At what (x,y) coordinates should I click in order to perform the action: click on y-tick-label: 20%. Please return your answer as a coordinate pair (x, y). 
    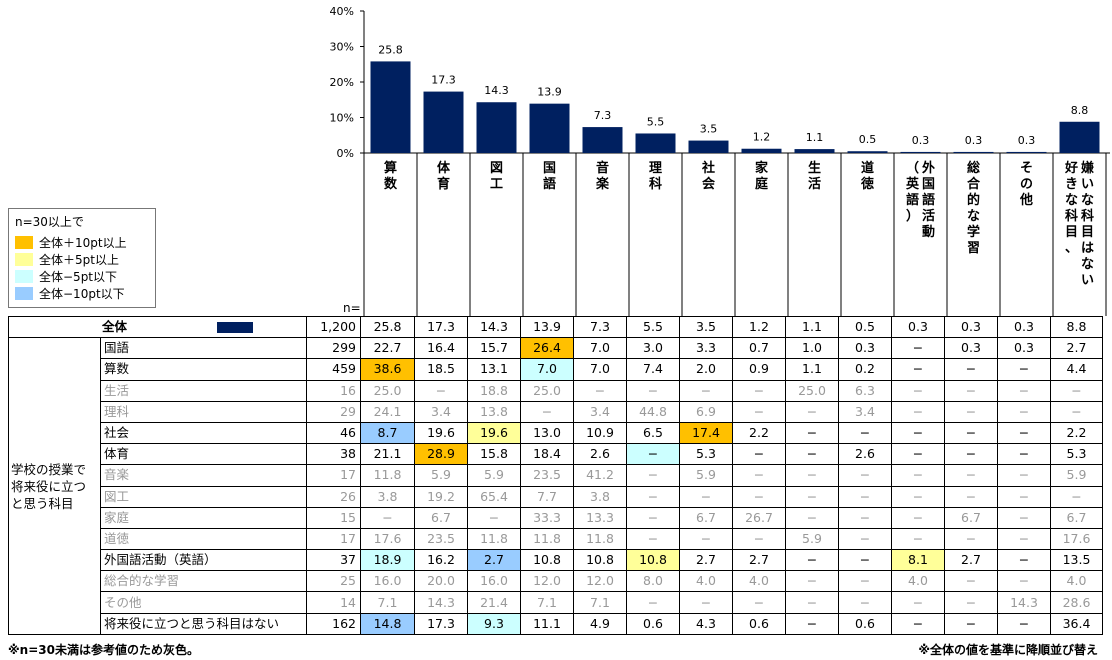
    Looking at the image, I should click on (342, 82).